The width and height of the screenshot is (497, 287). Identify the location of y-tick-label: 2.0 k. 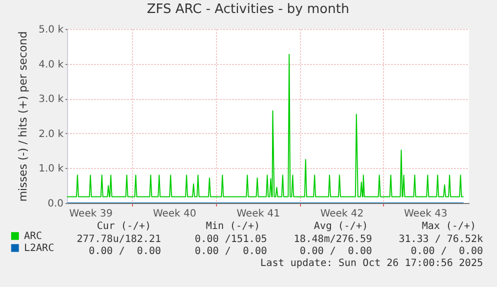
(51, 134).